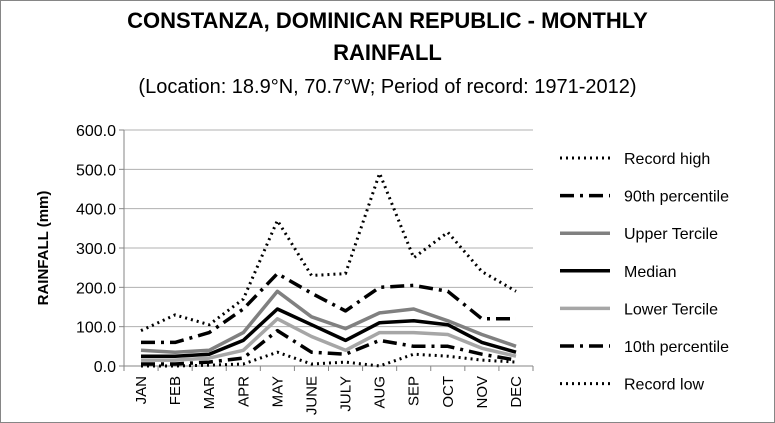 The width and height of the screenshot is (775, 423). What do you see at coordinates (671, 234) in the screenshot?
I see `legend-label: Upper Tercile` at bounding box center [671, 234].